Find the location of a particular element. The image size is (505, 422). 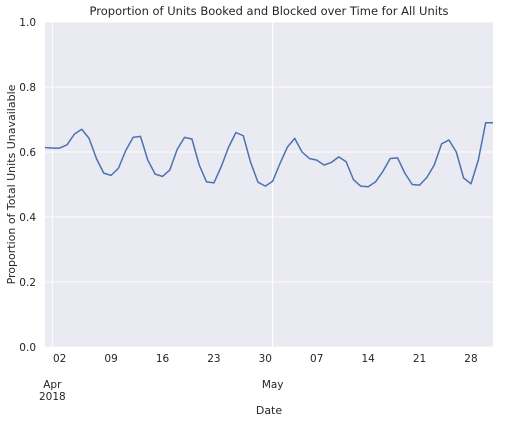

x-tick-label: 23 is located at coordinates (213, 359).